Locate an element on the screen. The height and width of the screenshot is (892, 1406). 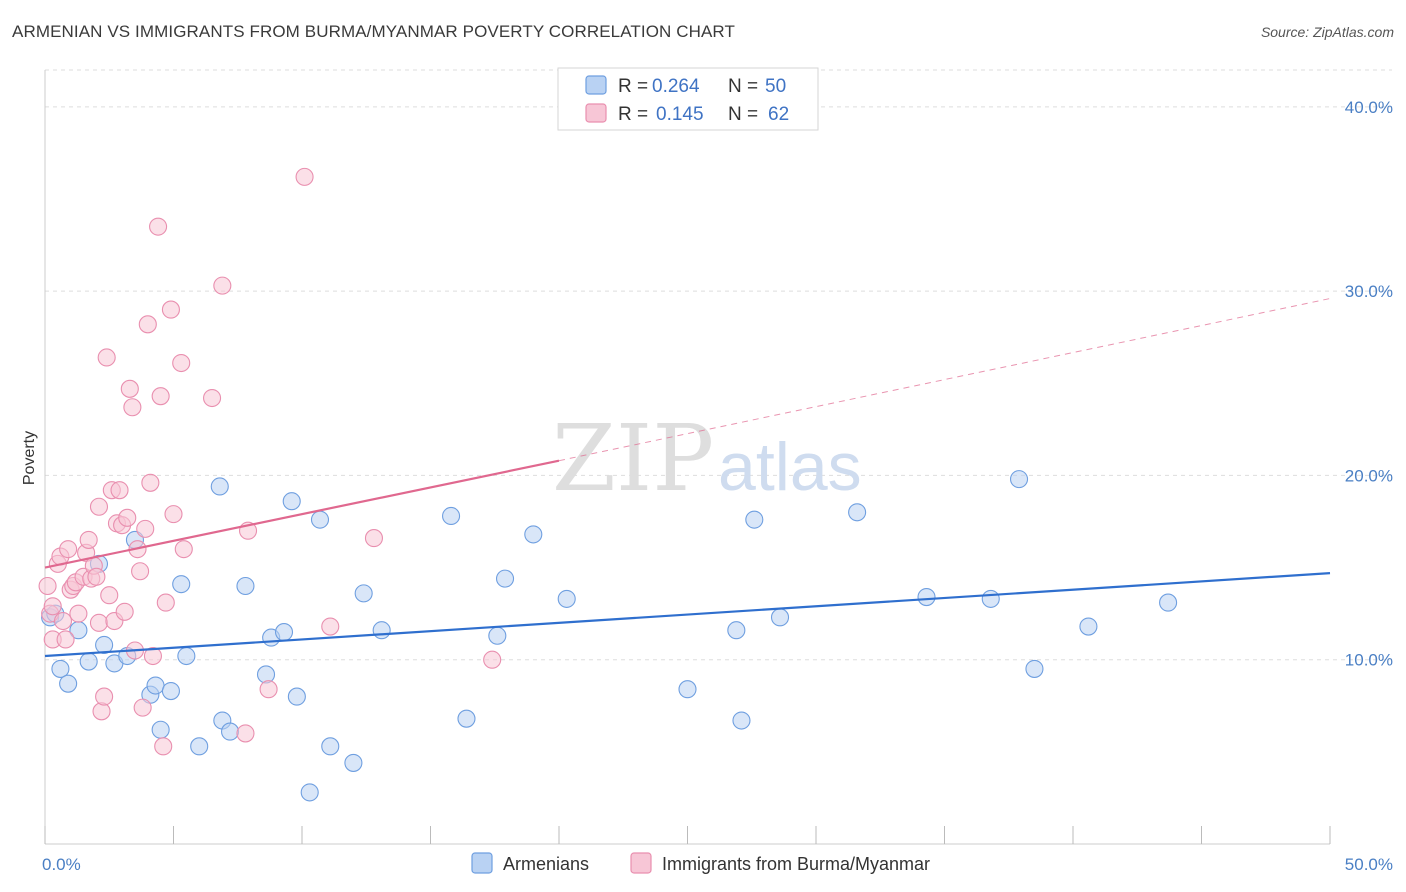
y-tick-label: 10.0% is located at coordinates (1369, 660).